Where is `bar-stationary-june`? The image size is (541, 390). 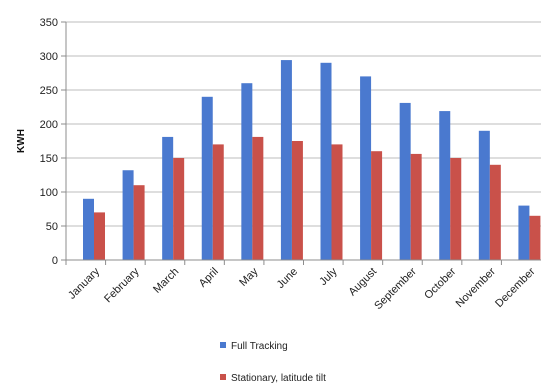 bar-stationary-june is located at coordinates (297, 200).